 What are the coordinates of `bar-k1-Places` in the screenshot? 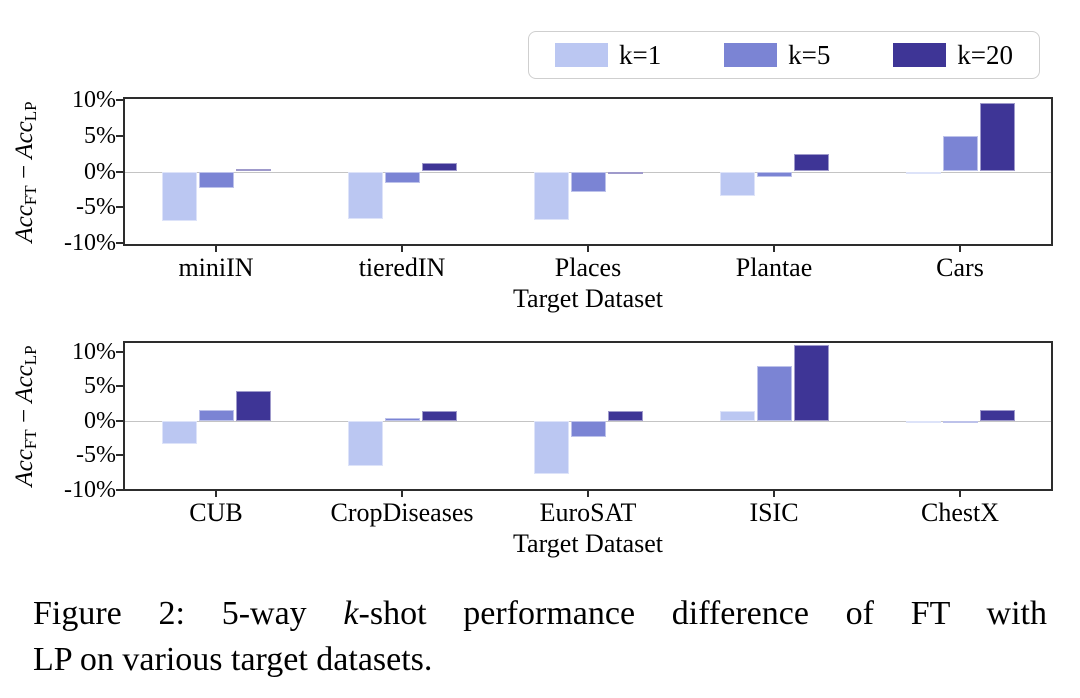 It's located at (551, 196).